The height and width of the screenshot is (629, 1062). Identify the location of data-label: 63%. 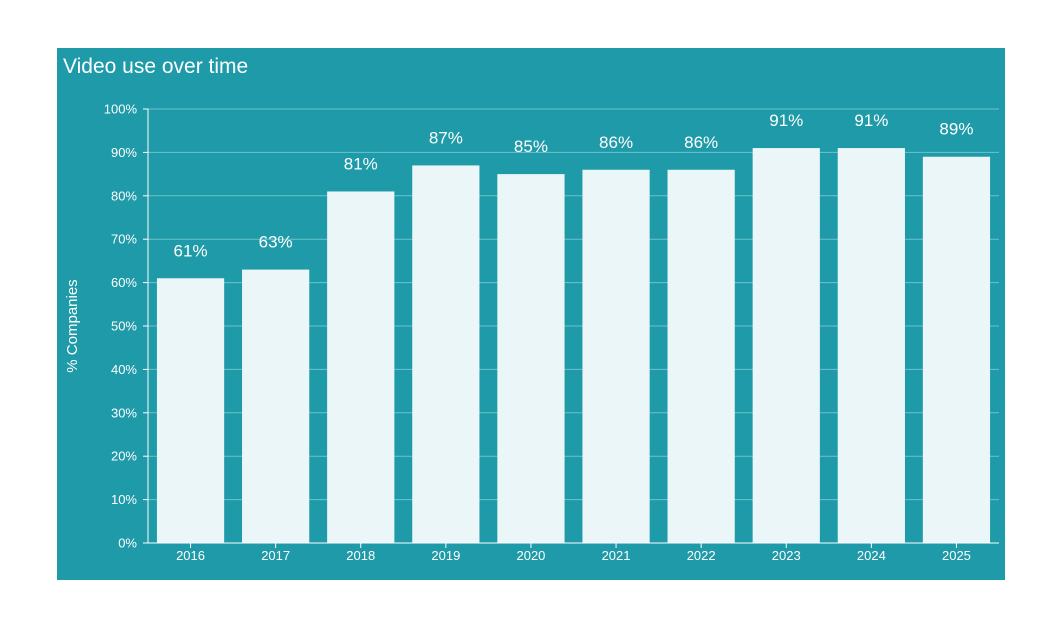
(276, 242).